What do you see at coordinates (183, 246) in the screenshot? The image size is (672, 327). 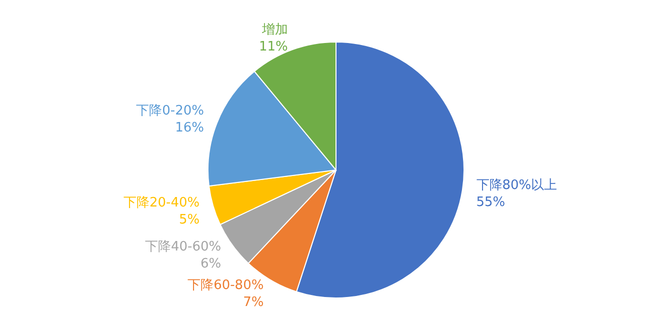 I see `slice-label: 下降40-60%` at bounding box center [183, 246].